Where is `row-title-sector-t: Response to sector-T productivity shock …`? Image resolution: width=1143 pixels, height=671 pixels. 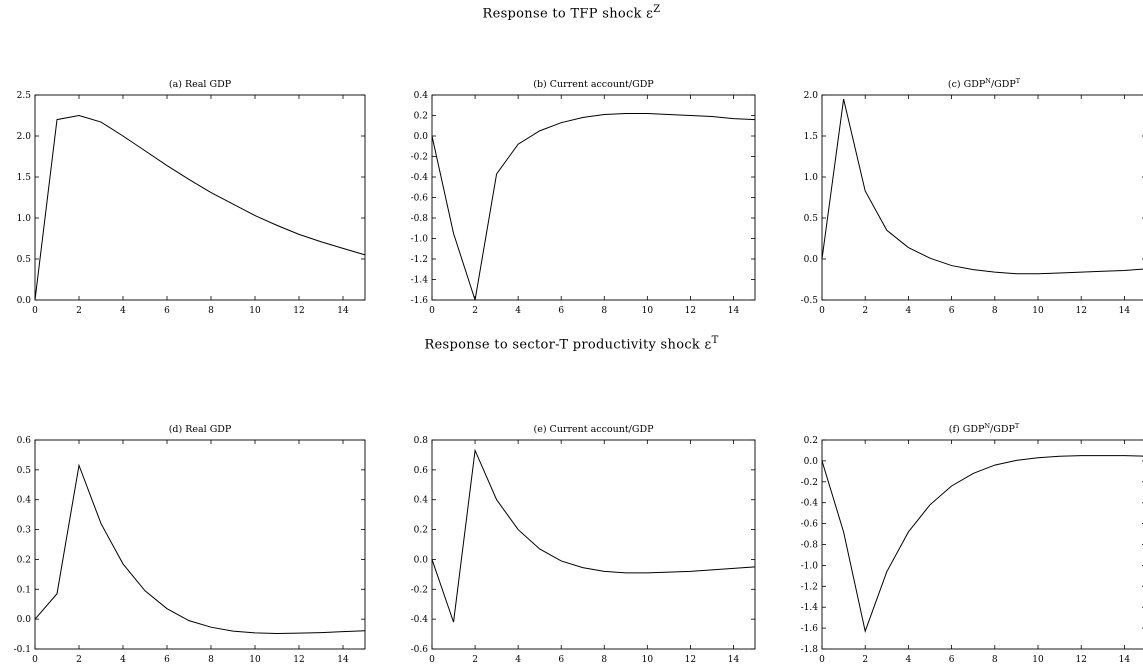
row-title-sector-t: Response to sector-T productivity shock … is located at coordinates (571, 343).